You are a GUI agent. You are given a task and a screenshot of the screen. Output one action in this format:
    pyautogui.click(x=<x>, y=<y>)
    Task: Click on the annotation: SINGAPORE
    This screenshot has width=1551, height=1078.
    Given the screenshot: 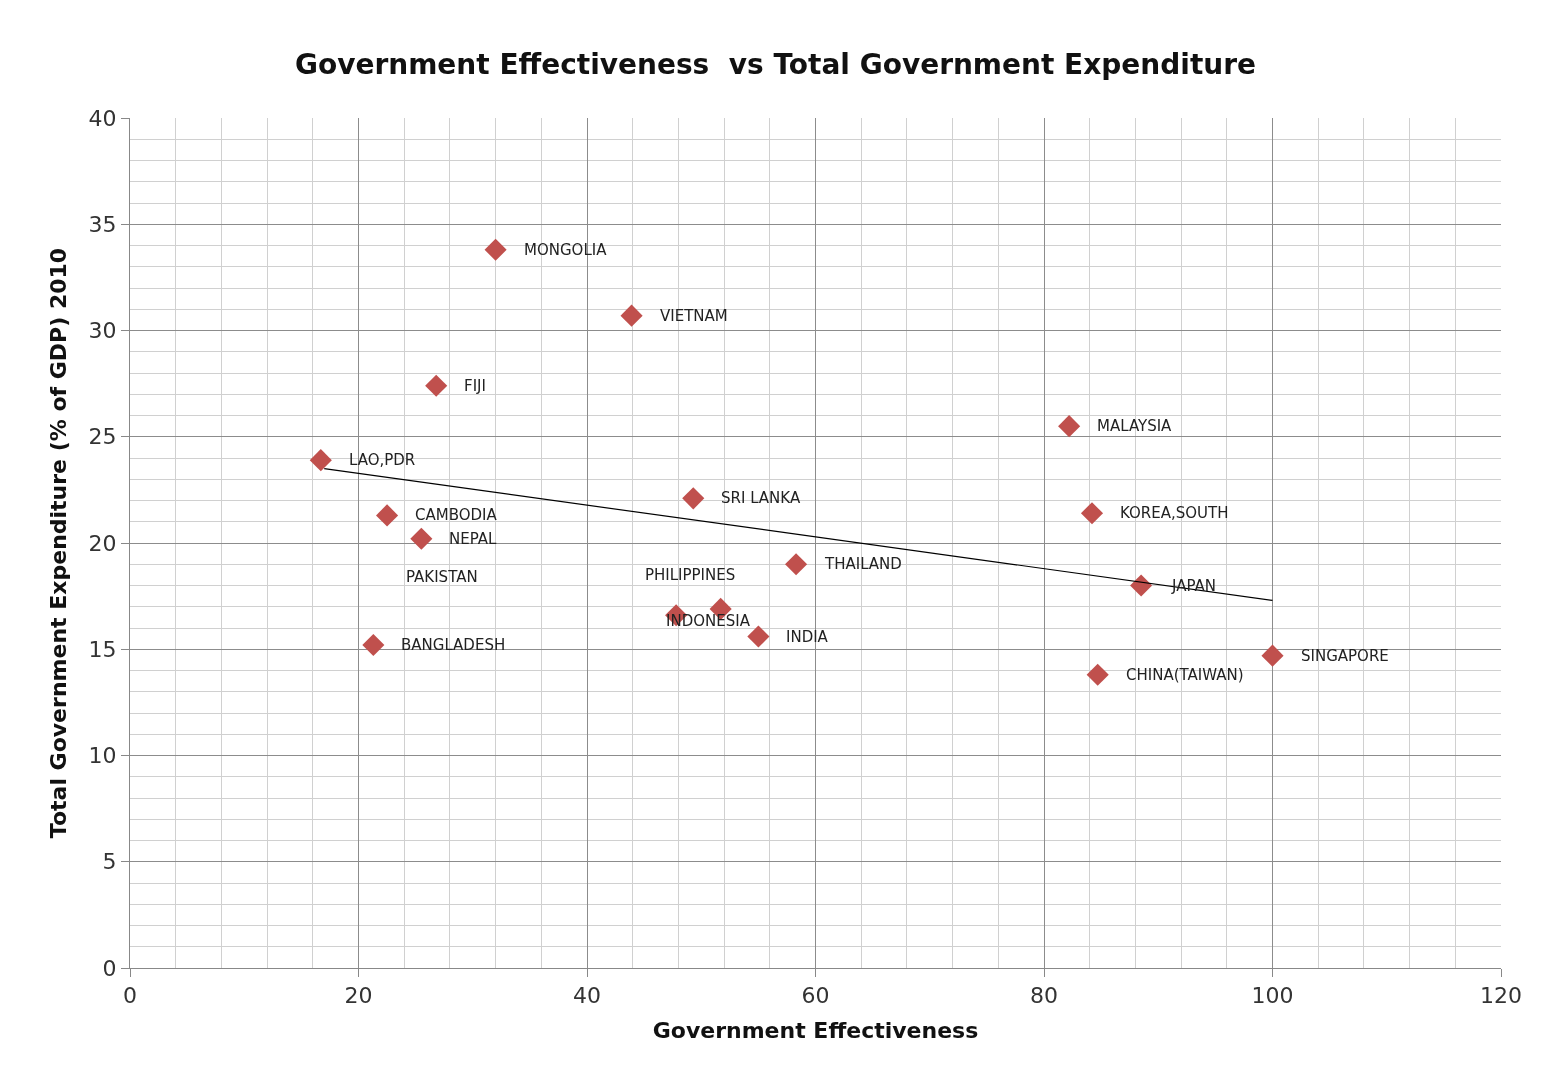 What is the action you would take?
    pyautogui.click(x=1345, y=656)
    